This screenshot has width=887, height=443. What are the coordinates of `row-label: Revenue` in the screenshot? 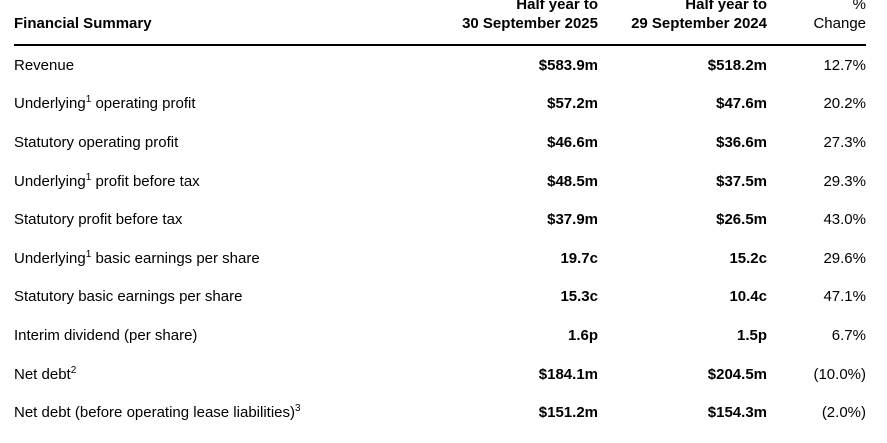 It's located at (44, 65).